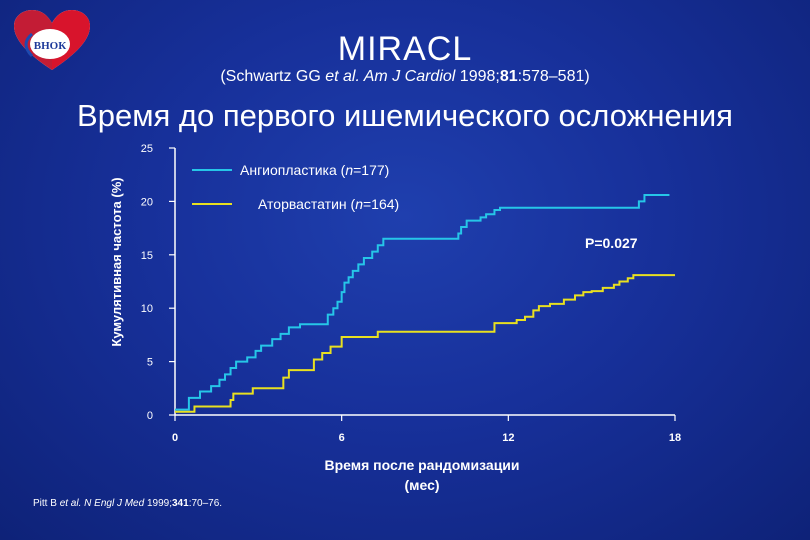  What do you see at coordinates (611, 243) in the screenshot?
I see `p-value-annotation: P=0.027` at bounding box center [611, 243].